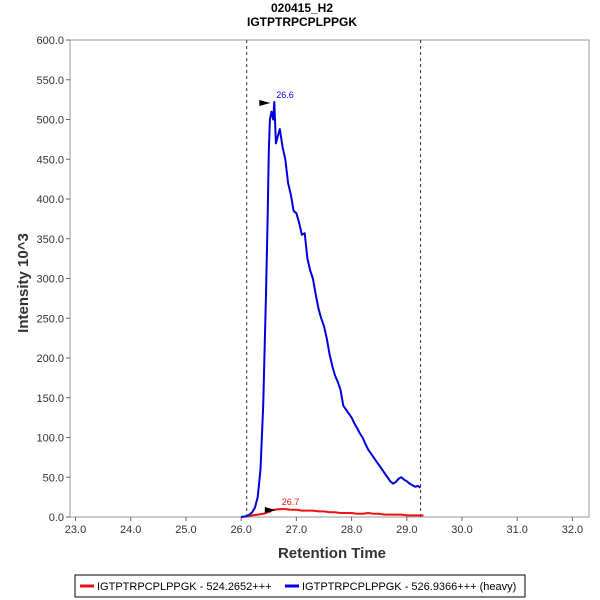 This screenshot has width=600, height=600. Describe the element at coordinates (50, 81) in the screenshot. I see `y-tick-label: 550.0` at that location.